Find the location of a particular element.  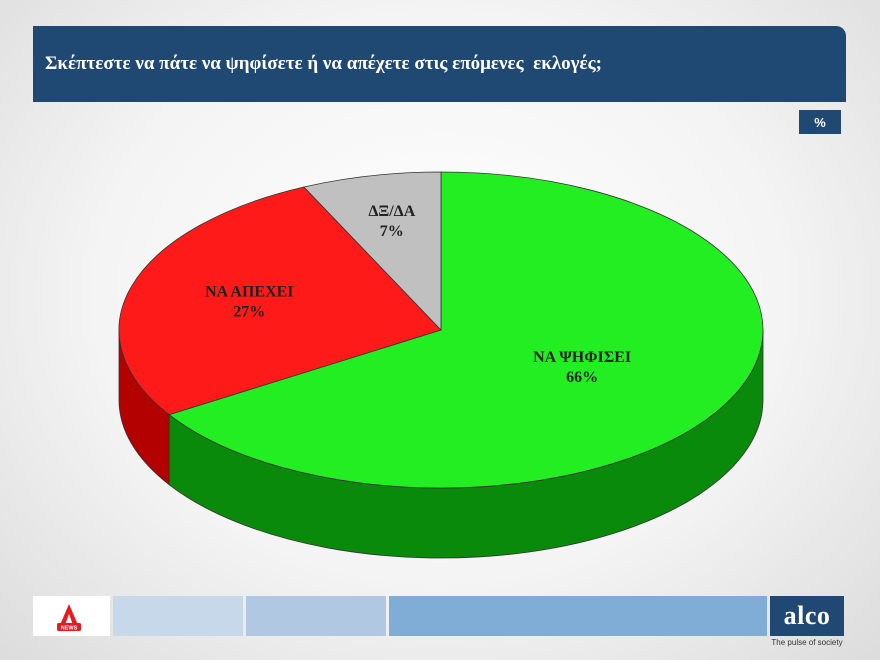

slice-value-2: 7% is located at coordinates (392, 231).